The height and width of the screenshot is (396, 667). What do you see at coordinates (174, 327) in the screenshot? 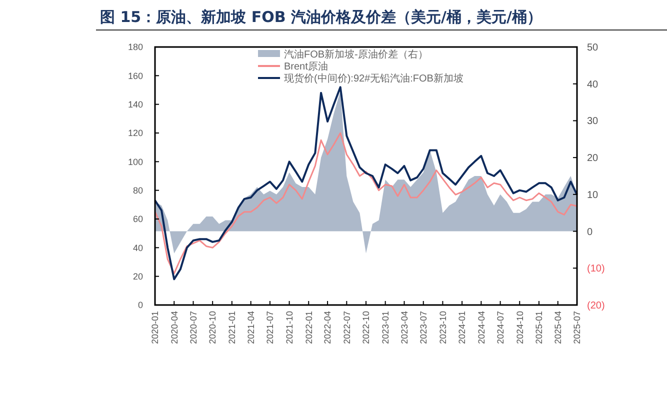
I see `x-tick-label: 2020-04` at bounding box center [174, 327].